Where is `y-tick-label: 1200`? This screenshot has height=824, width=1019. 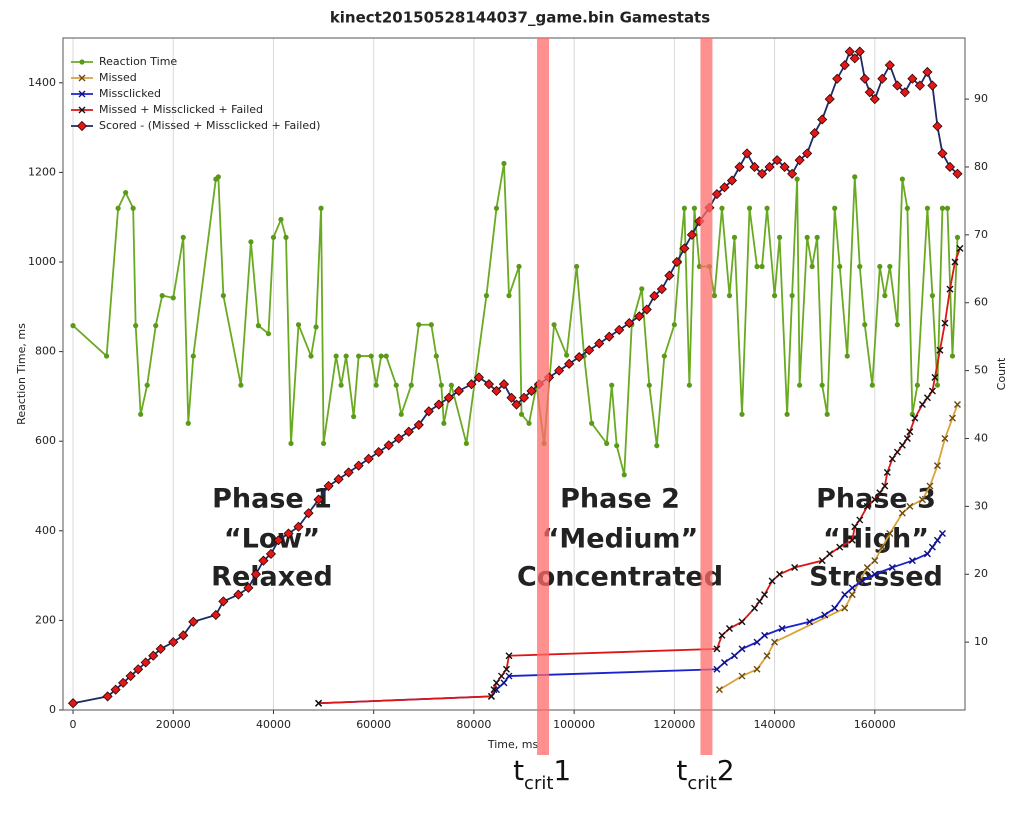
y-tick-label: 1200 is located at coordinates (42, 171).